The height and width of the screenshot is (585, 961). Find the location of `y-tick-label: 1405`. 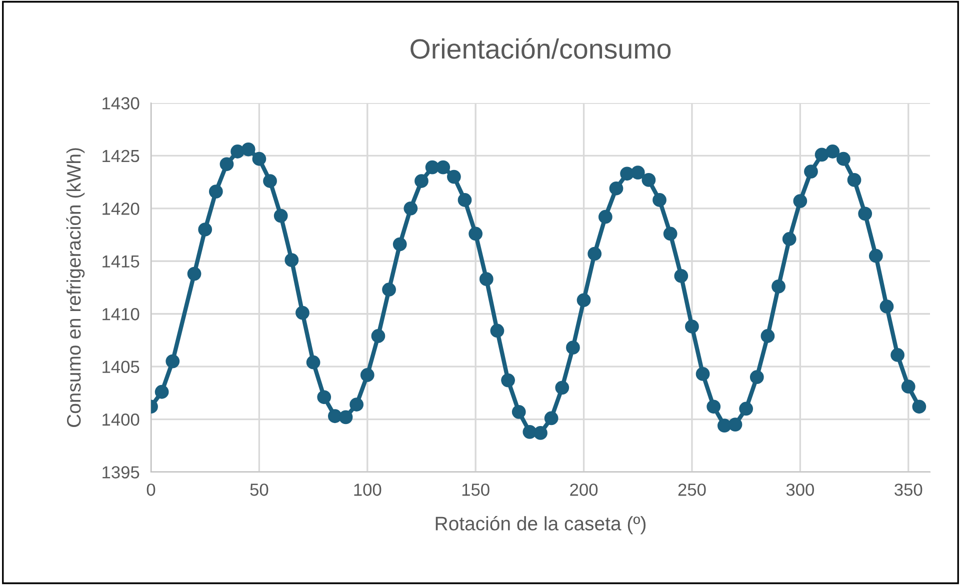

y-tick-label: 1405 is located at coordinates (121, 367).